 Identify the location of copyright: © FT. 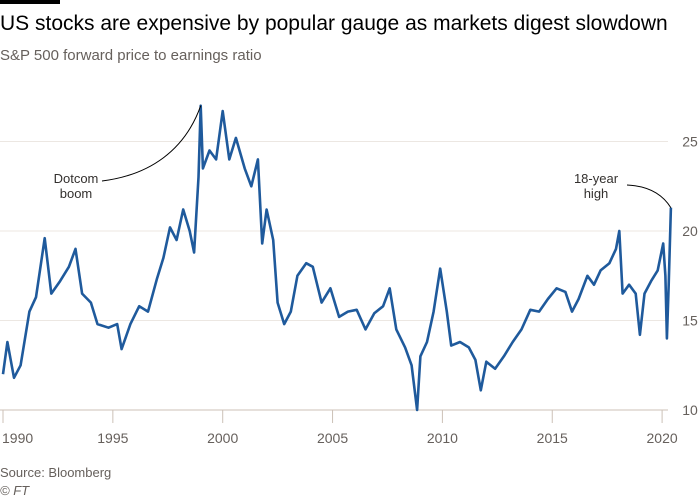
(15, 490).